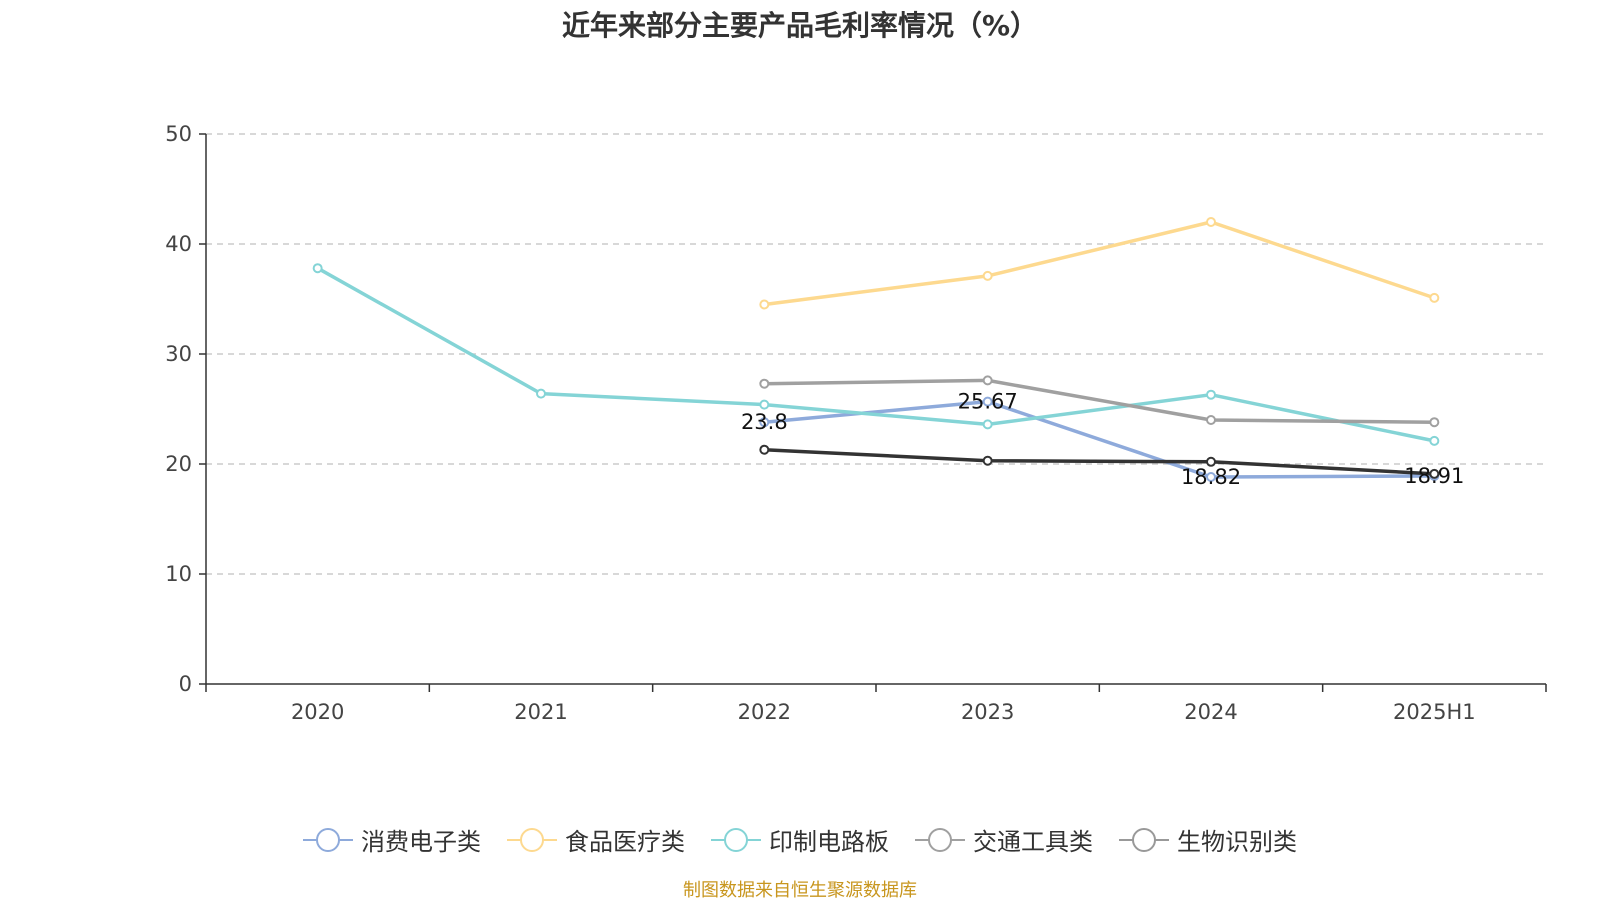 This screenshot has width=1600, height=902. What do you see at coordinates (1033, 842) in the screenshot?
I see `legend-label: 交通工具类` at bounding box center [1033, 842].